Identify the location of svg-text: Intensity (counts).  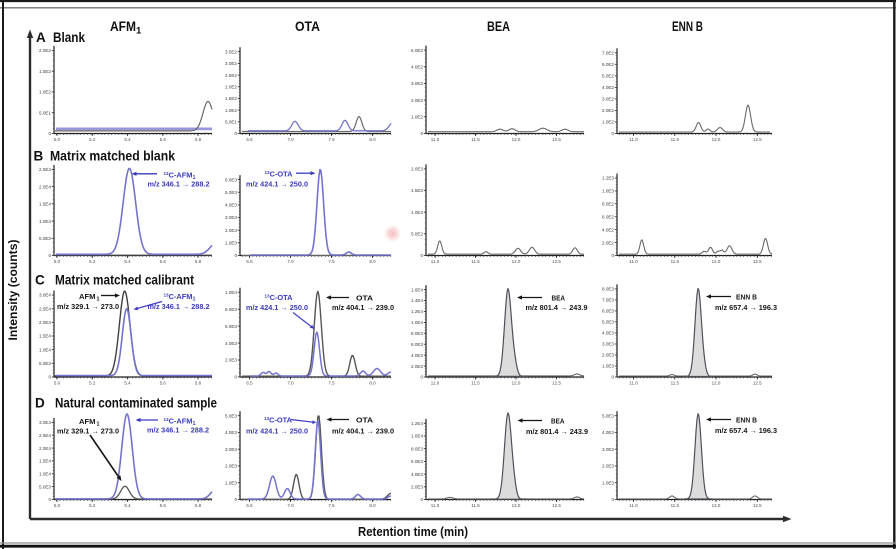
(13, 290).